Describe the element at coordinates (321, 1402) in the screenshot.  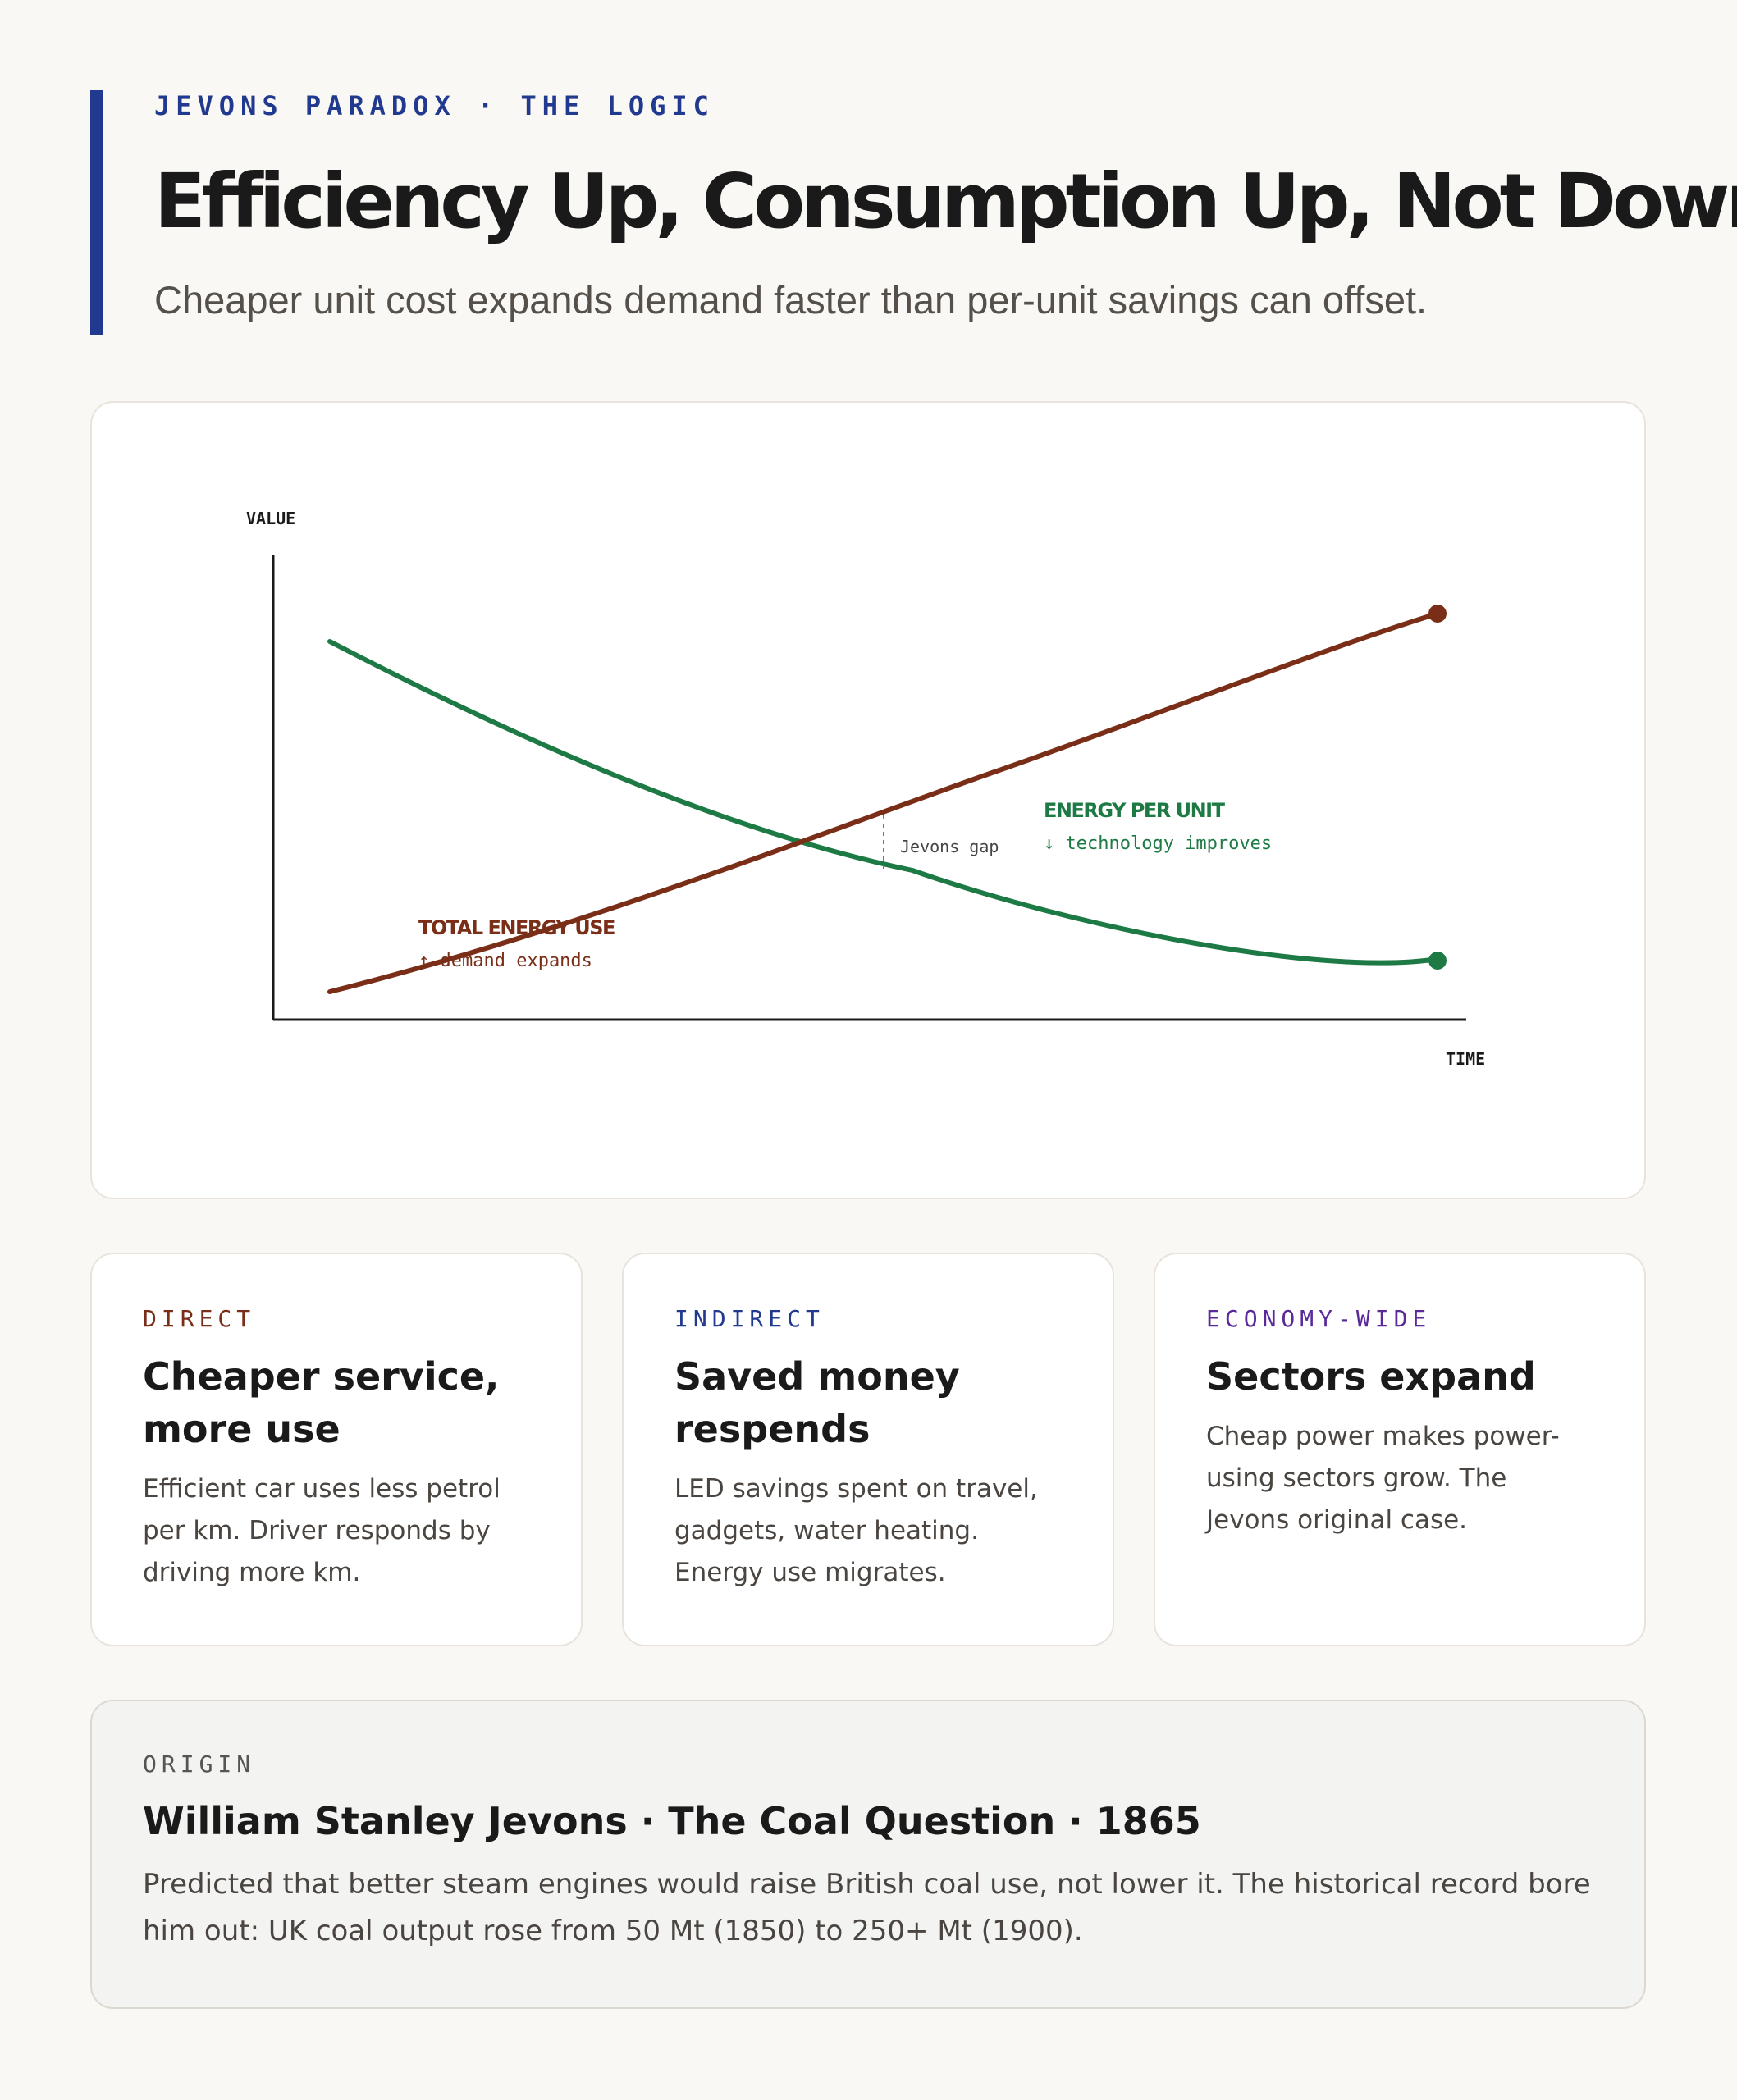
I see `card-title: Cheaper service, more use` at that location.